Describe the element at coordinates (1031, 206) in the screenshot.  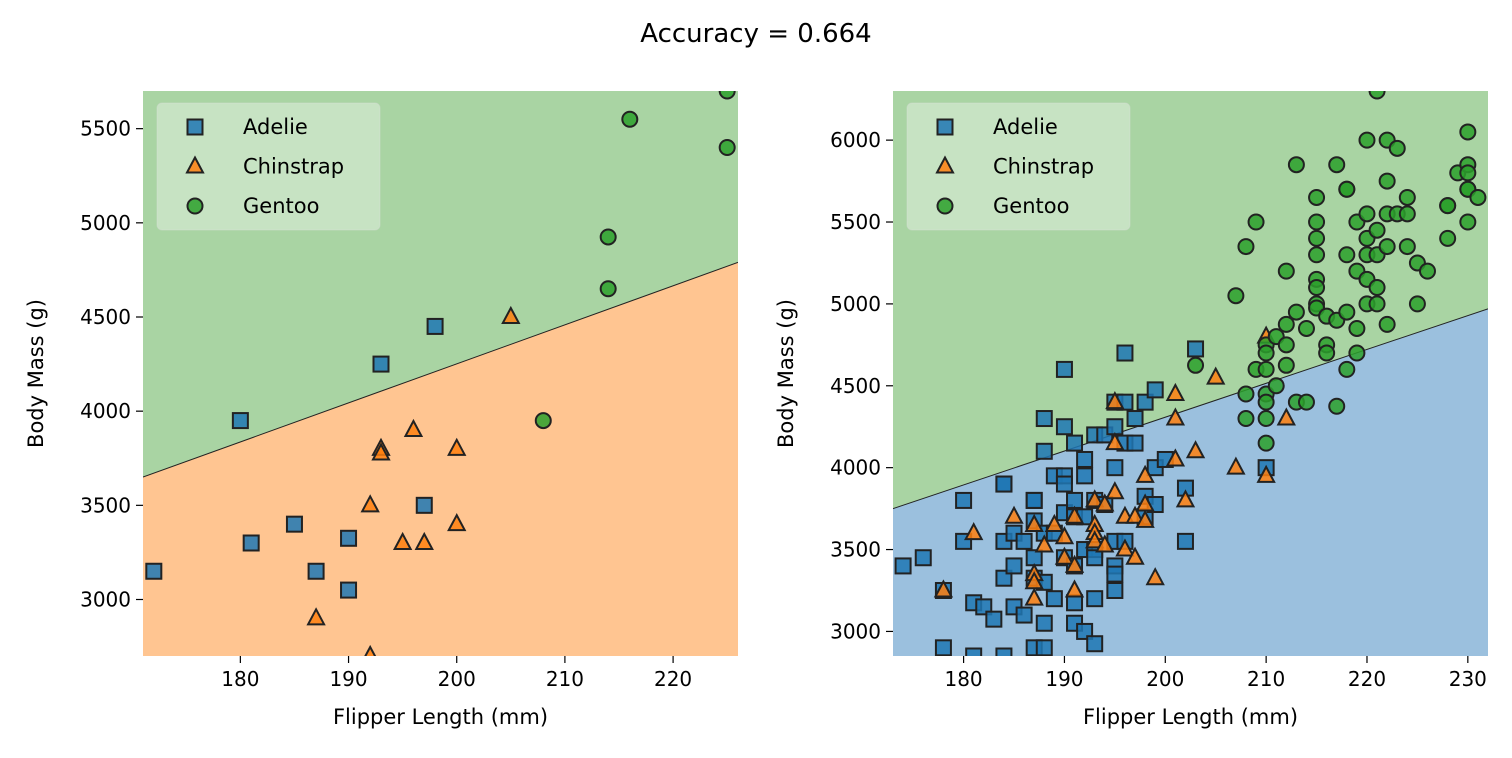
I see `legend-label-gentoo: Gentoo` at that location.